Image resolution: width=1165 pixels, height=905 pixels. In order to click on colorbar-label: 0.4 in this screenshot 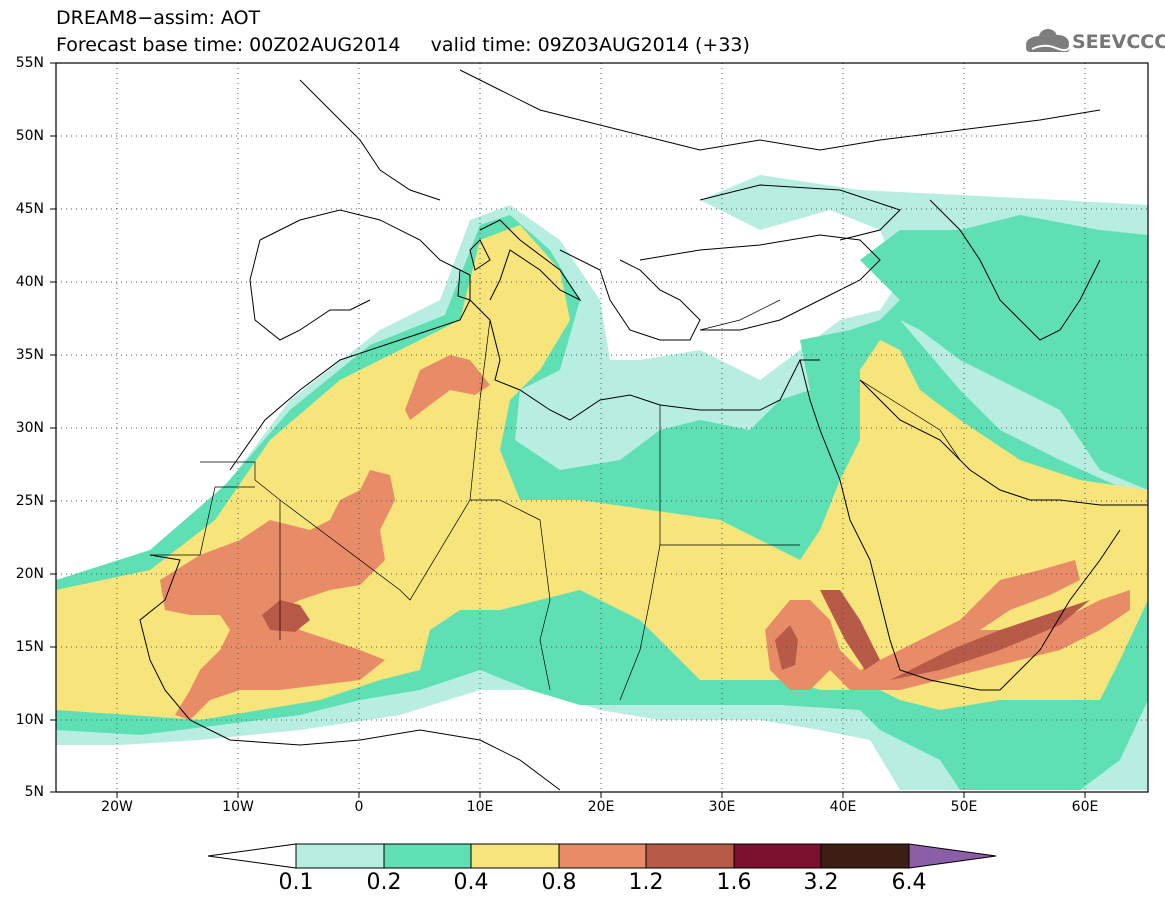, I will do `click(471, 882)`.